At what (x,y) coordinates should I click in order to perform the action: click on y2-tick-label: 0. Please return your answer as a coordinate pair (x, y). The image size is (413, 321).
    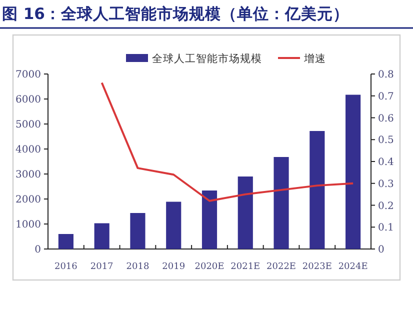
    Looking at the image, I should click on (381, 250).